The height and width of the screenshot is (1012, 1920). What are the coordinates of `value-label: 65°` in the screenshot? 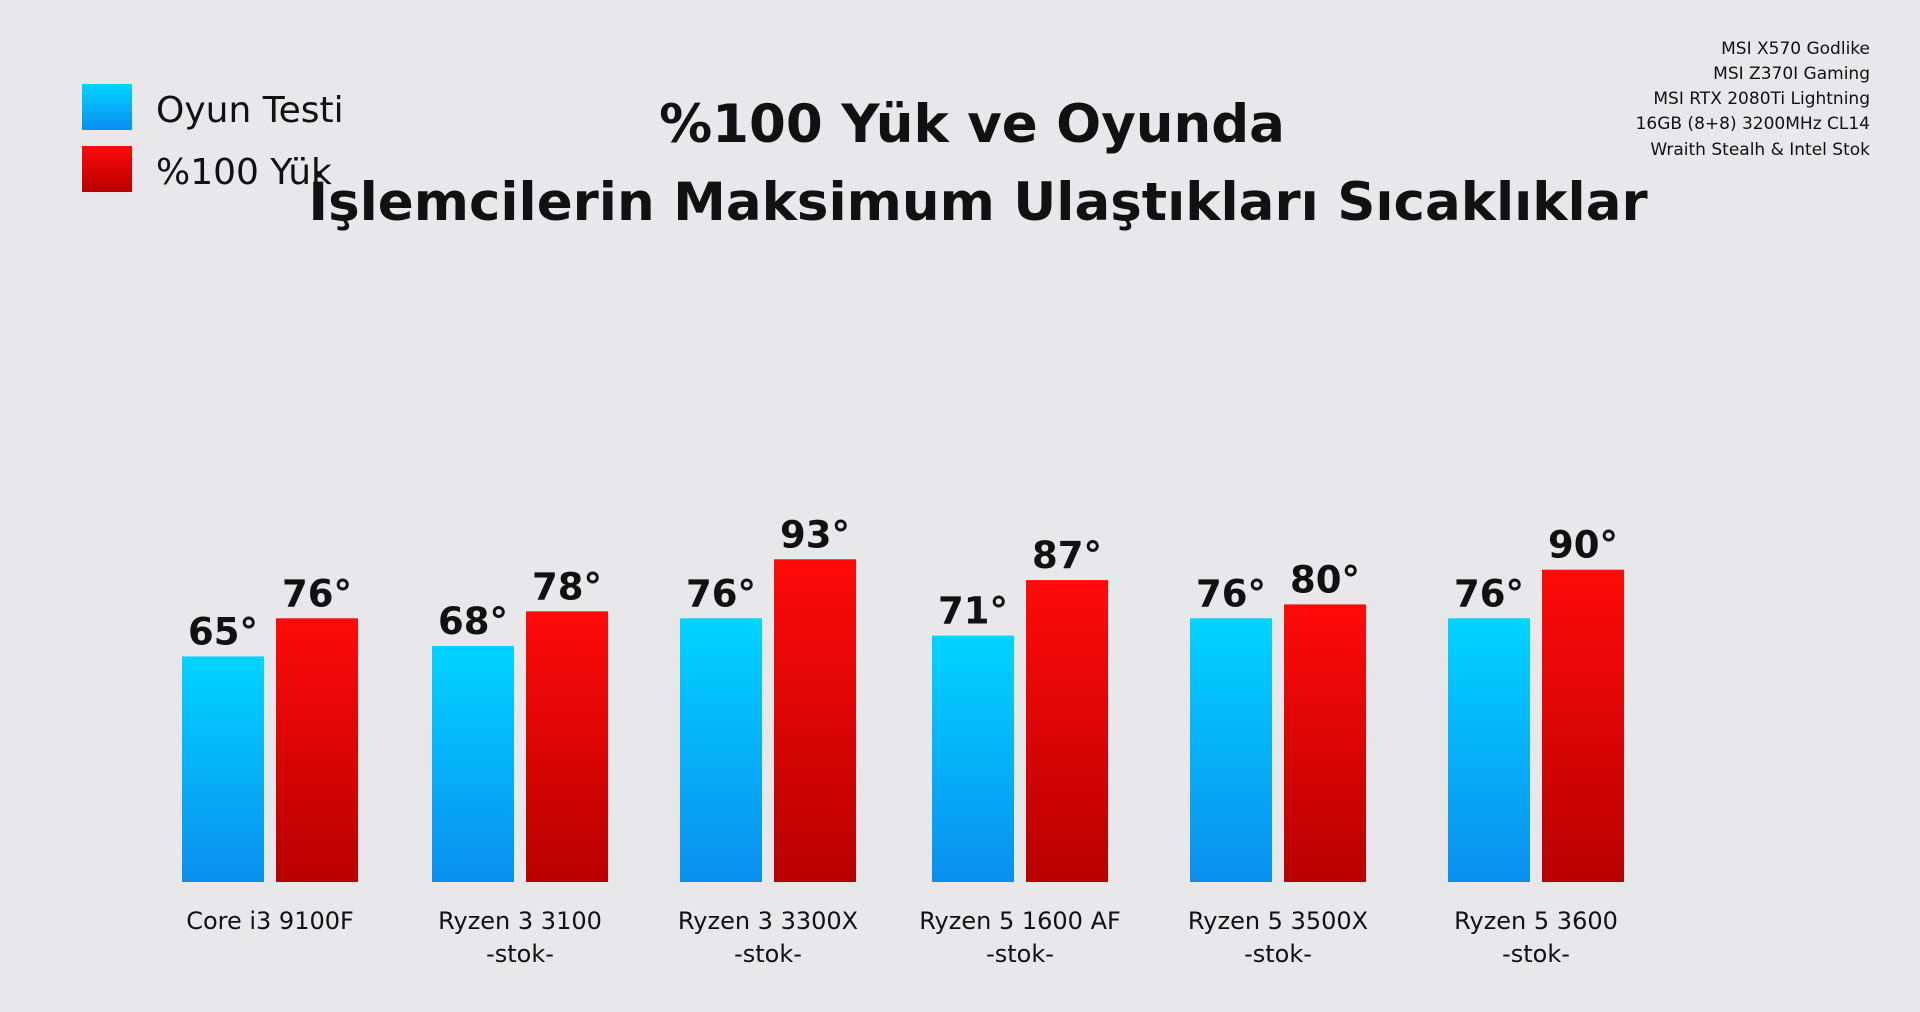 It's located at (223, 631).